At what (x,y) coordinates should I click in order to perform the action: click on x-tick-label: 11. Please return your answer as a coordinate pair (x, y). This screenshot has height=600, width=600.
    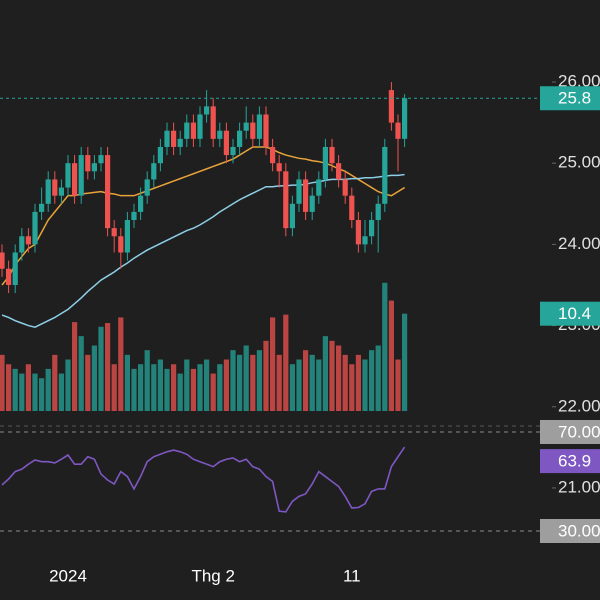
    Looking at the image, I should click on (352, 575).